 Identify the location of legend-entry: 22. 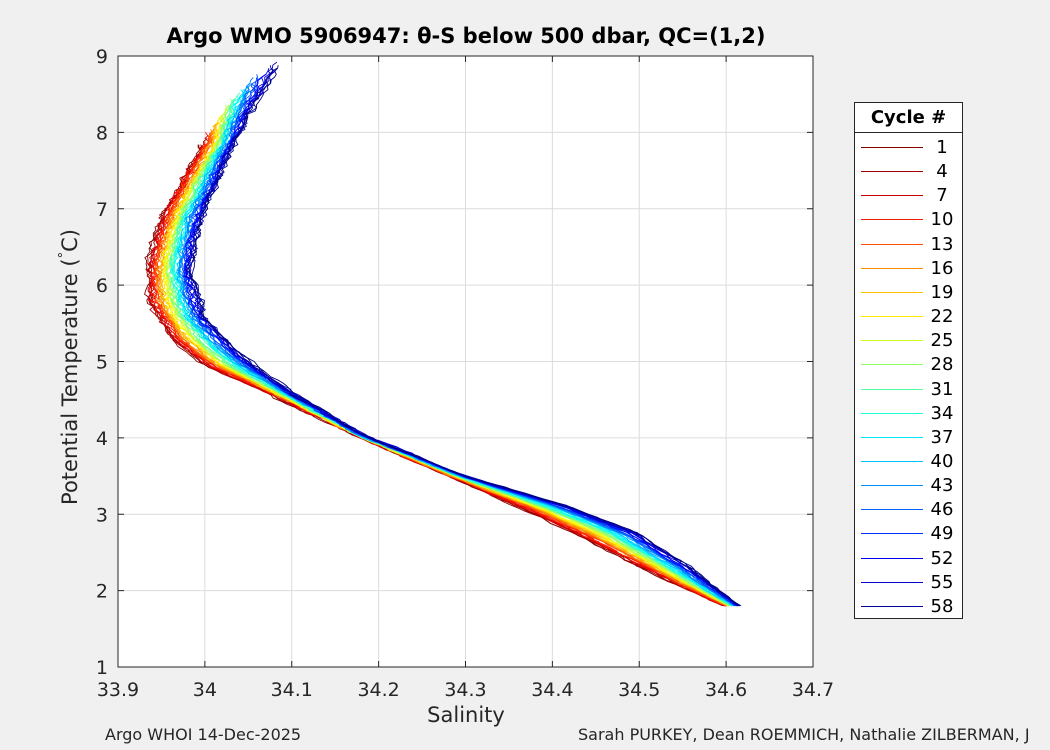
(908, 317).